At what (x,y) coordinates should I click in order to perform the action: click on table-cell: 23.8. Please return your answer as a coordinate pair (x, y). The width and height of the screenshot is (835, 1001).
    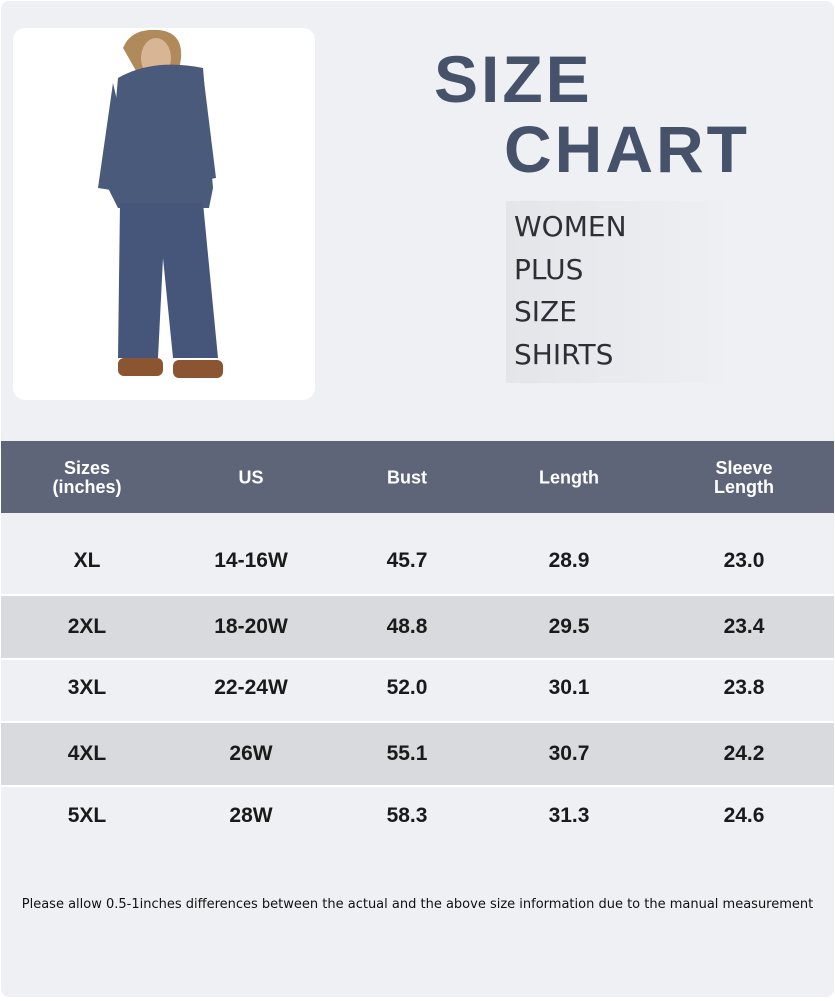
    Looking at the image, I should click on (744, 688).